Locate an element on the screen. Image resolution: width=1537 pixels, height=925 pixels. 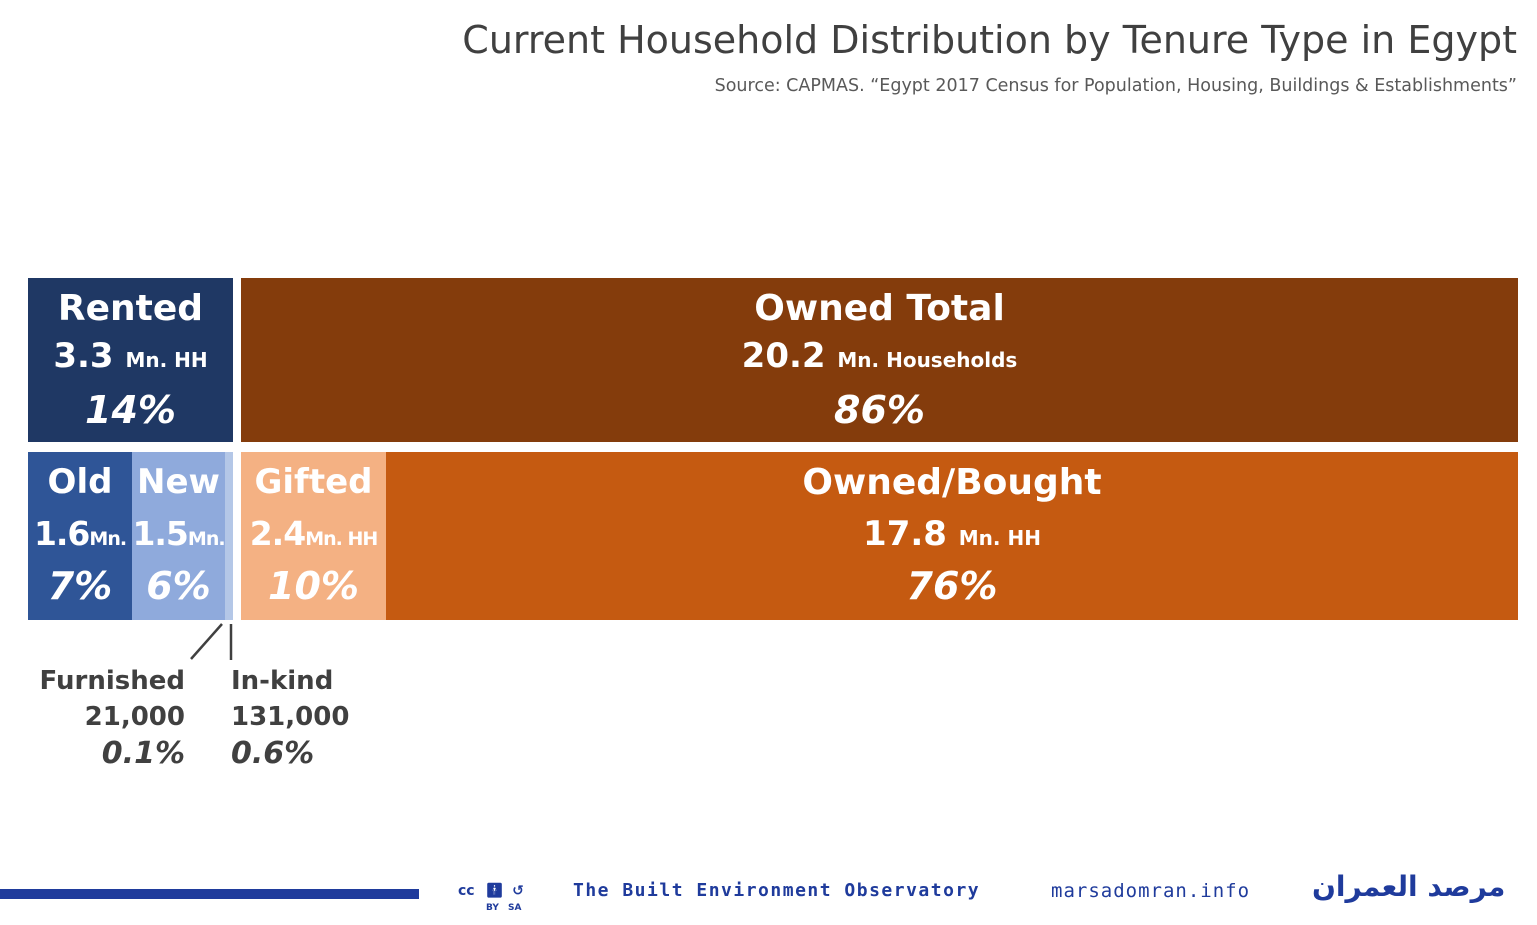
website-link: marsadomran.info is located at coordinates (1151, 891).